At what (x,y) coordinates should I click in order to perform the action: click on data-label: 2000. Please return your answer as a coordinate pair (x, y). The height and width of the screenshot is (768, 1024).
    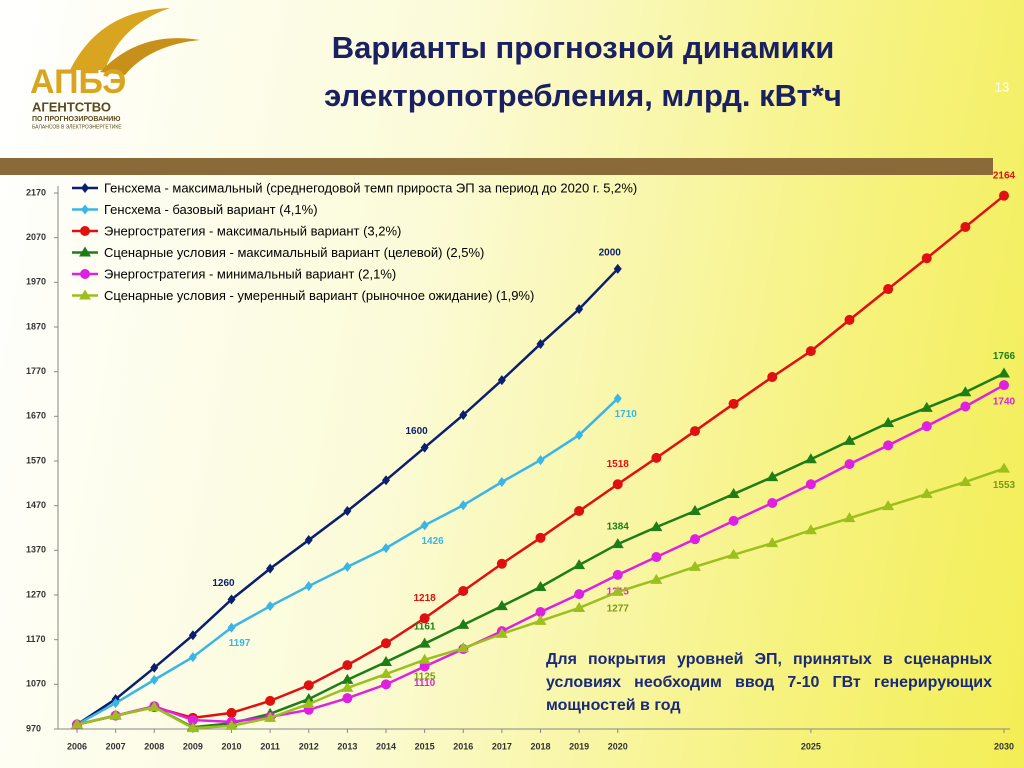
    Looking at the image, I should click on (610, 253).